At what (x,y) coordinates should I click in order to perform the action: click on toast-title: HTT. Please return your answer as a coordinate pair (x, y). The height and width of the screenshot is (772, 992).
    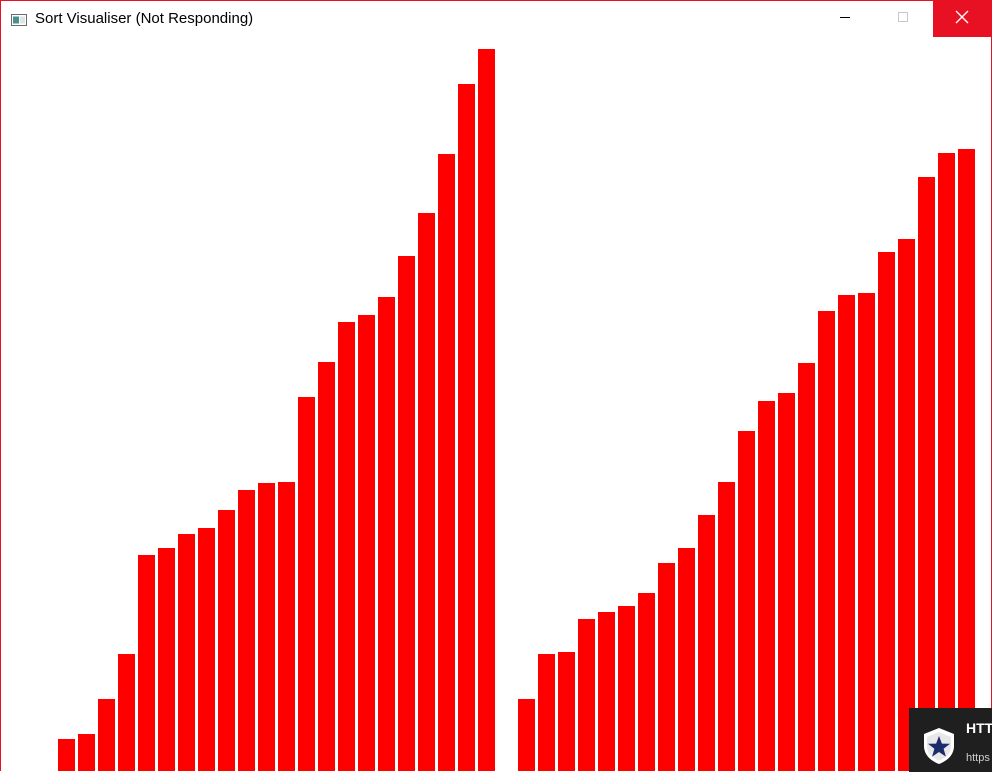
    Looking at the image, I should click on (979, 728).